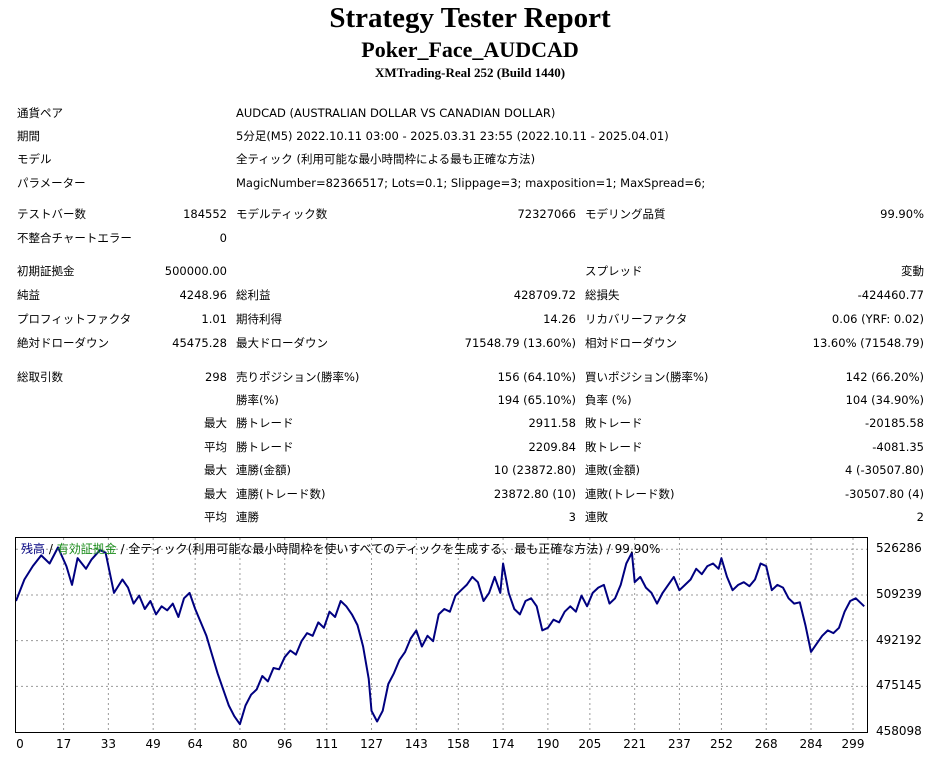  I want to click on value-avg-consec-loss: 2, so click(920, 517).